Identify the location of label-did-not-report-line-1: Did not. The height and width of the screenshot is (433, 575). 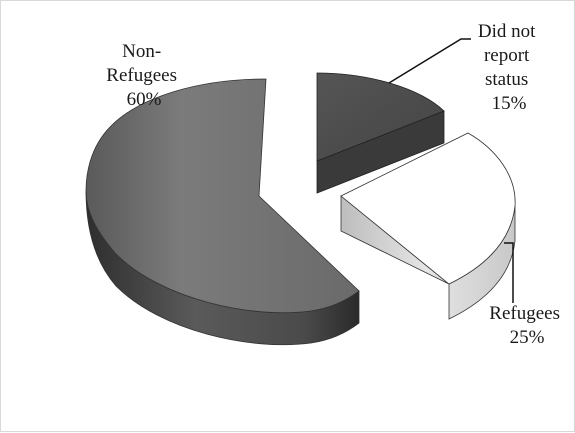
(507, 31).